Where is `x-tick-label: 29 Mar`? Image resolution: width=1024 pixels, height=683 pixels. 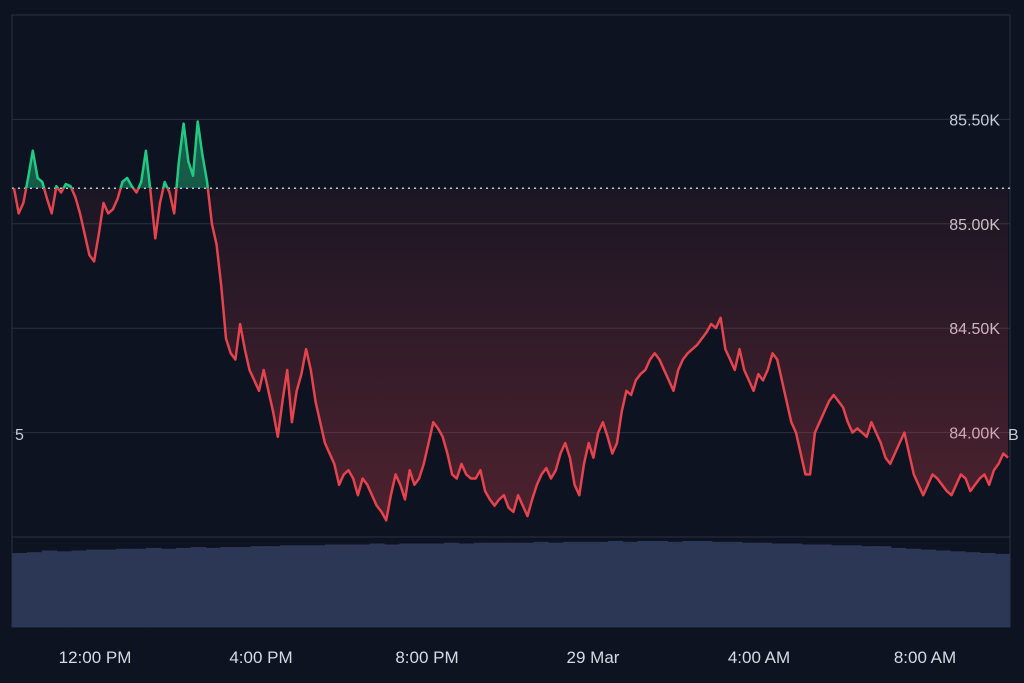
x-tick-label: 29 Mar is located at coordinates (593, 657).